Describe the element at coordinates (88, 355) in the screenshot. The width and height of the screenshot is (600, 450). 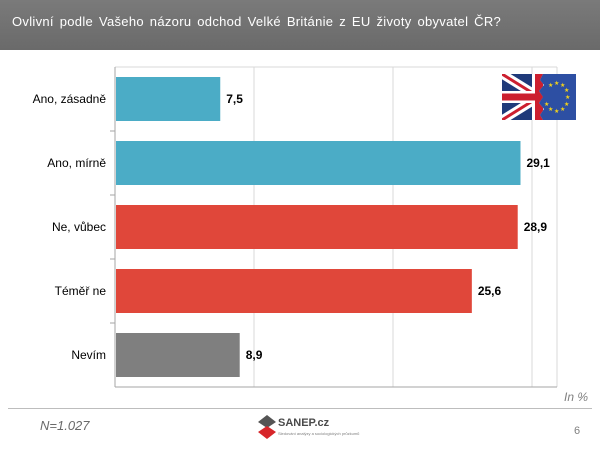
I see `category-label: Nevím` at that location.